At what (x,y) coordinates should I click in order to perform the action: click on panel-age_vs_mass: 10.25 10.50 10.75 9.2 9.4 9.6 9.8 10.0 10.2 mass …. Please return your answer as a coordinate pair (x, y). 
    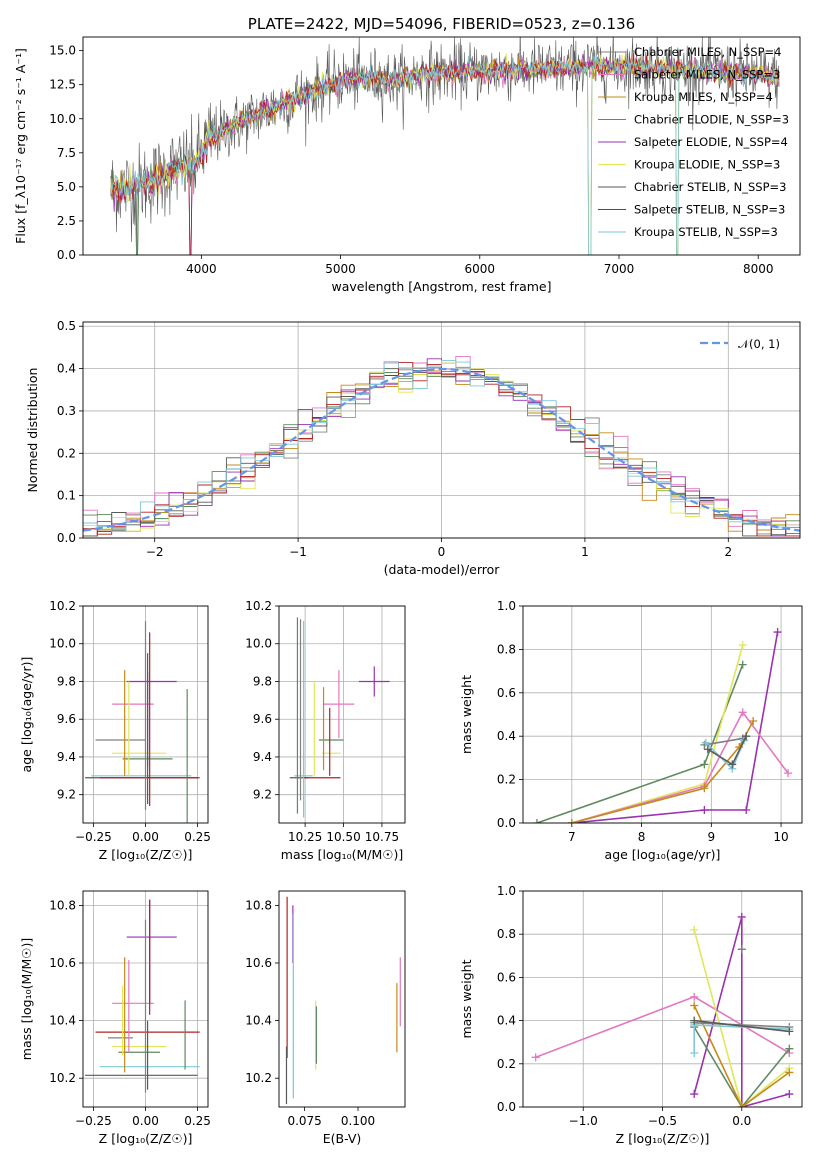
    Looking at the image, I should click on (325, 730).